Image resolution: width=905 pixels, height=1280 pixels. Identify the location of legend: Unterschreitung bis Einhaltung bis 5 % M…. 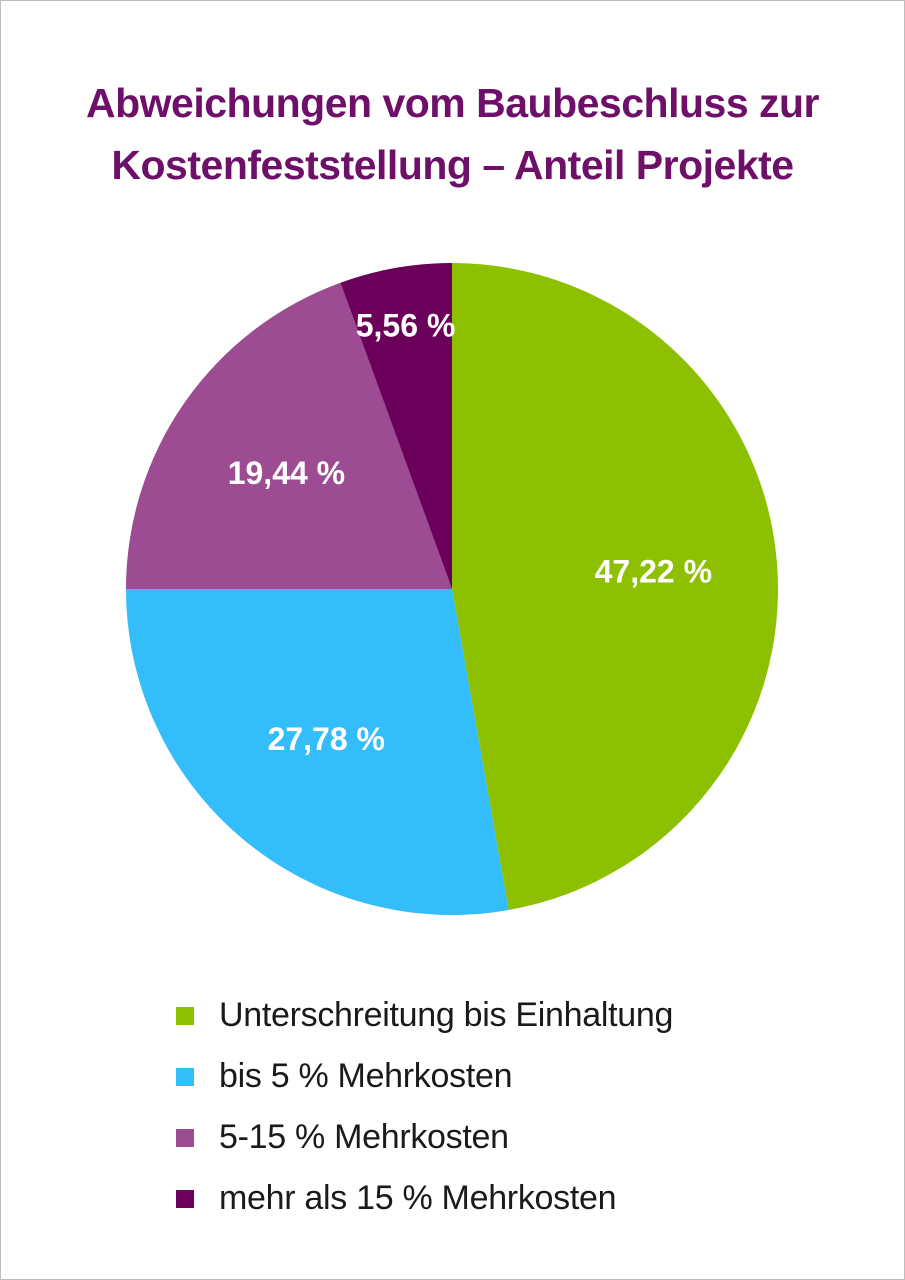
(424, 1107).